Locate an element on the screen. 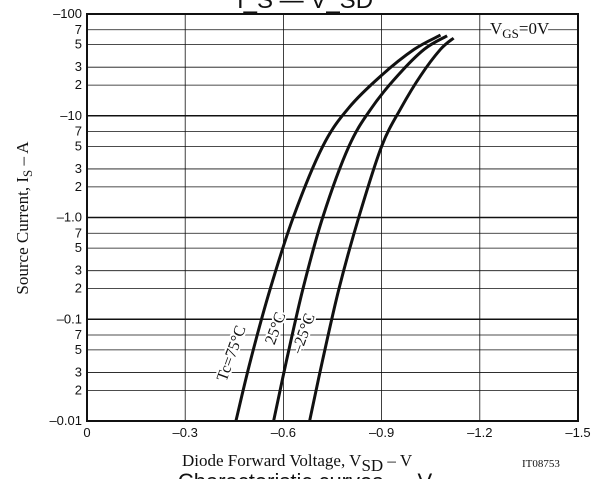 This screenshot has width=610, height=479. x-tick-label: 0 is located at coordinates (86, 432).